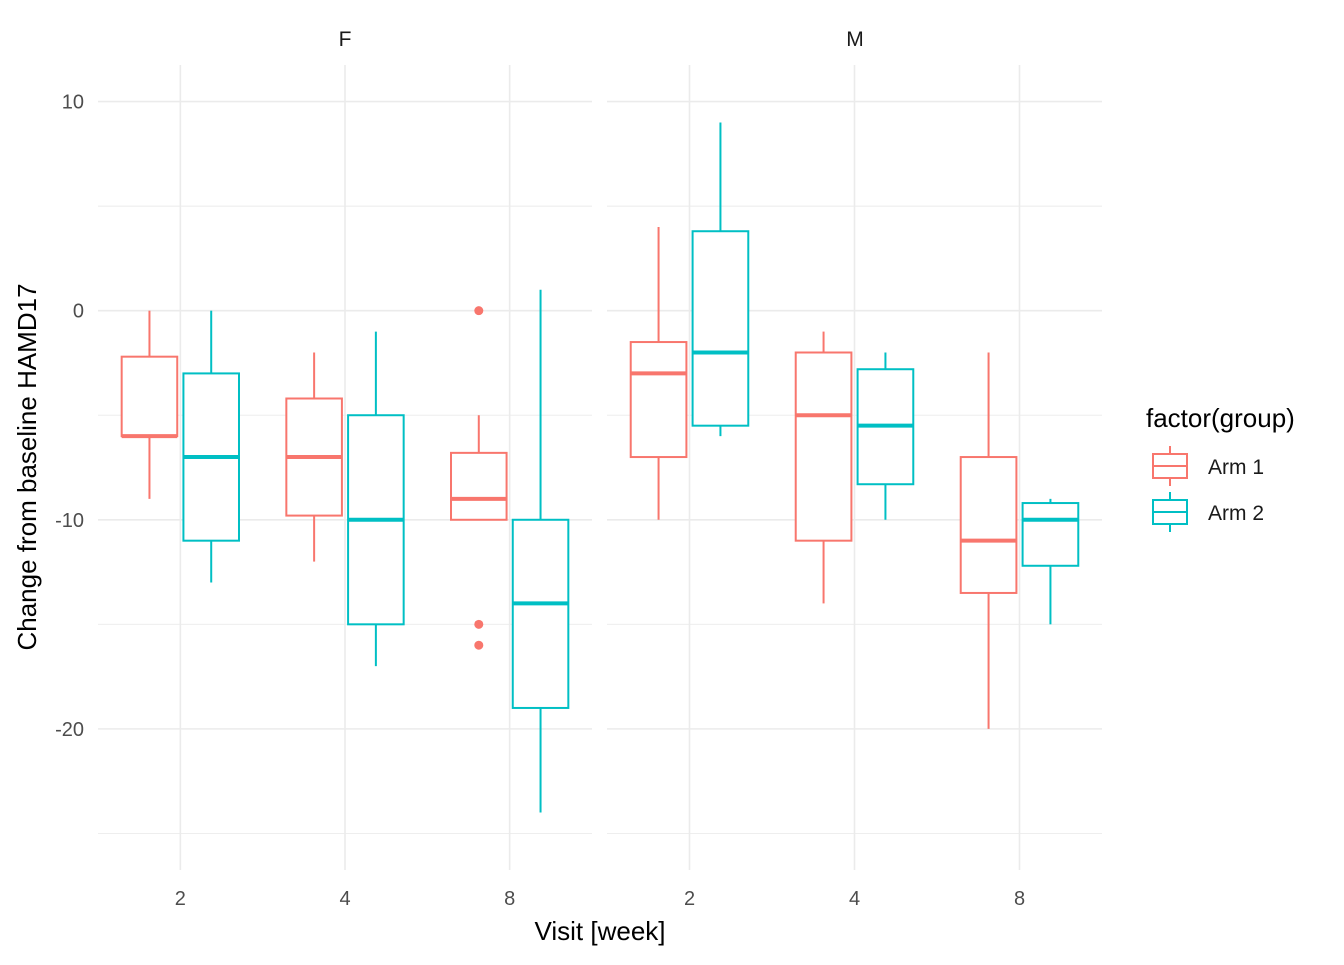 The height and width of the screenshot is (965, 1344). I want to click on y-tick-label: 0, so click(78, 312).